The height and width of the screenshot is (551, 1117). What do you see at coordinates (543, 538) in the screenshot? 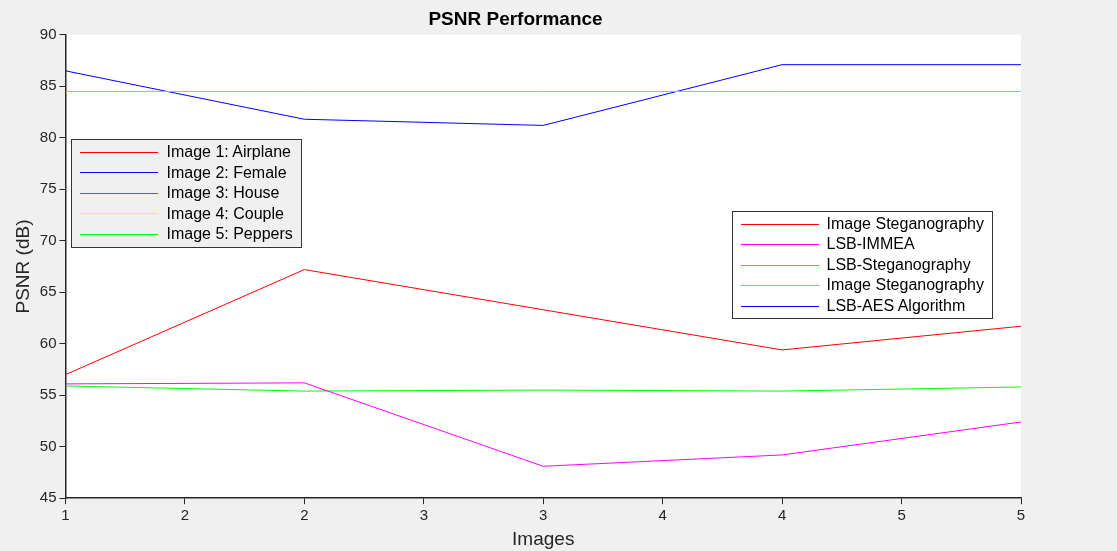
I see `x-axis-title: Images` at bounding box center [543, 538].